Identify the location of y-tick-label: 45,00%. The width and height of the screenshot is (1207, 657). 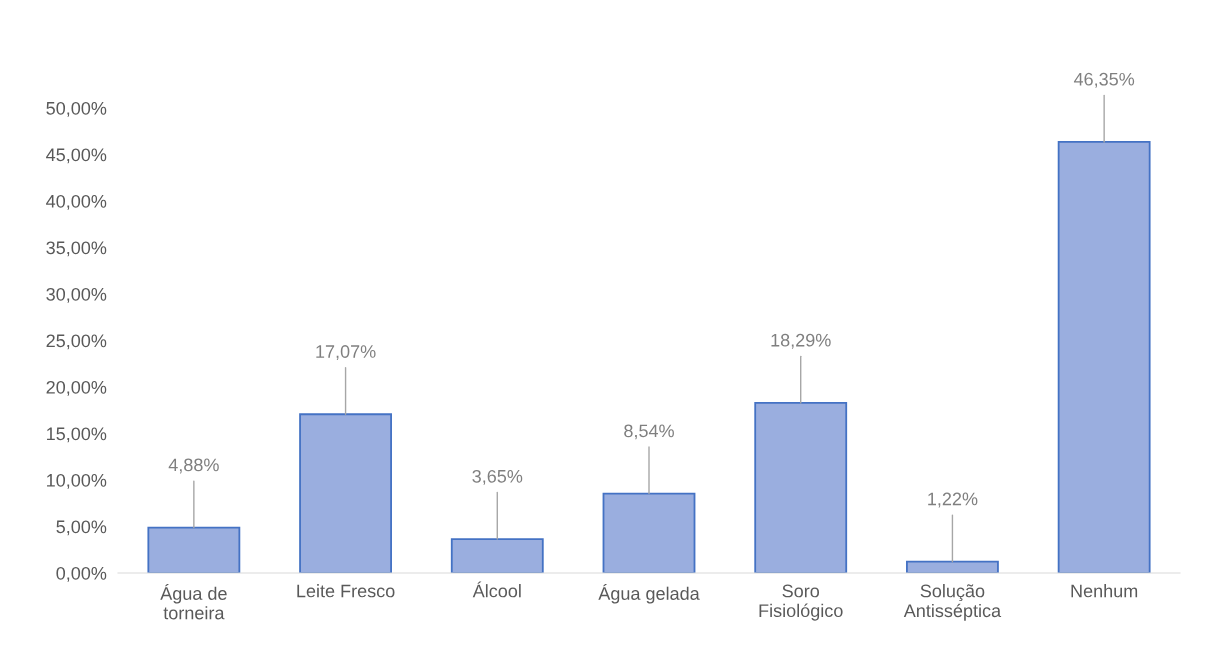
(76, 156).